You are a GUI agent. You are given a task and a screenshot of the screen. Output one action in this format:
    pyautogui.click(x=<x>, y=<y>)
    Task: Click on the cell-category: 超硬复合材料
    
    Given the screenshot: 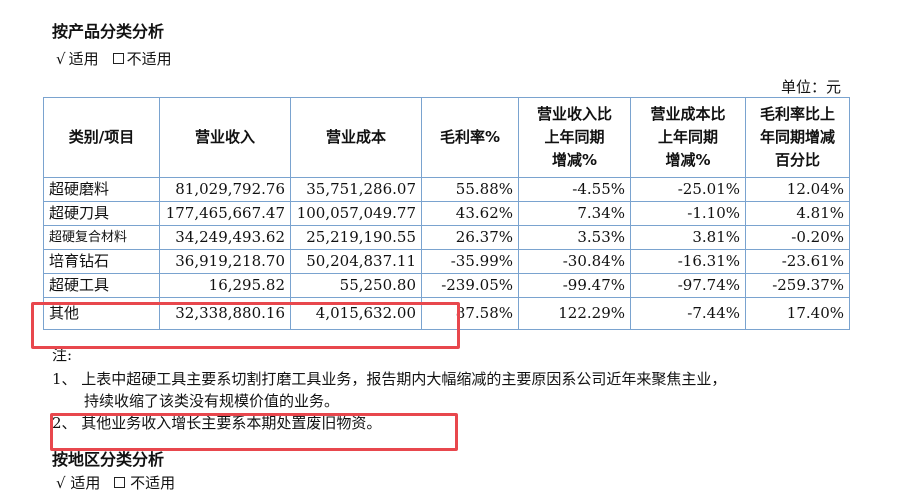 What is the action you would take?
    pyautogui.click(x=101, y=237)
    